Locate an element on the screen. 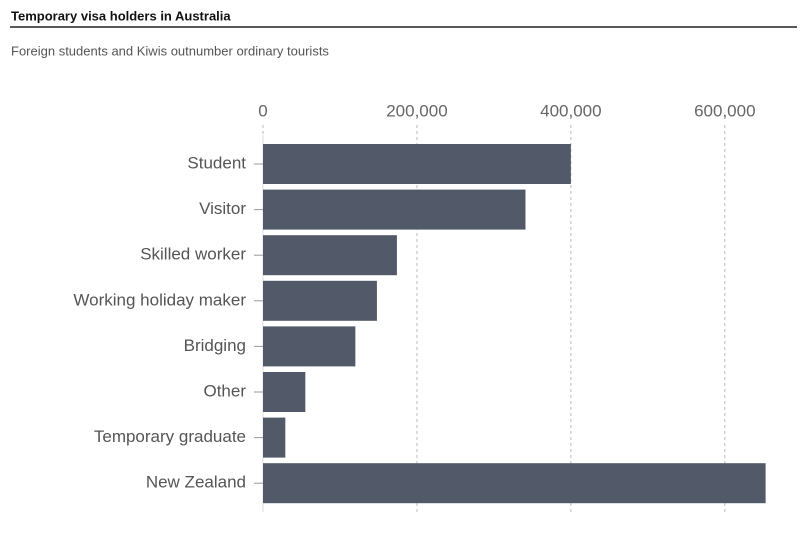 The image size is (811, 534). chart-title: Temporary visa holders in Australia is located at coordinates (121, 15).